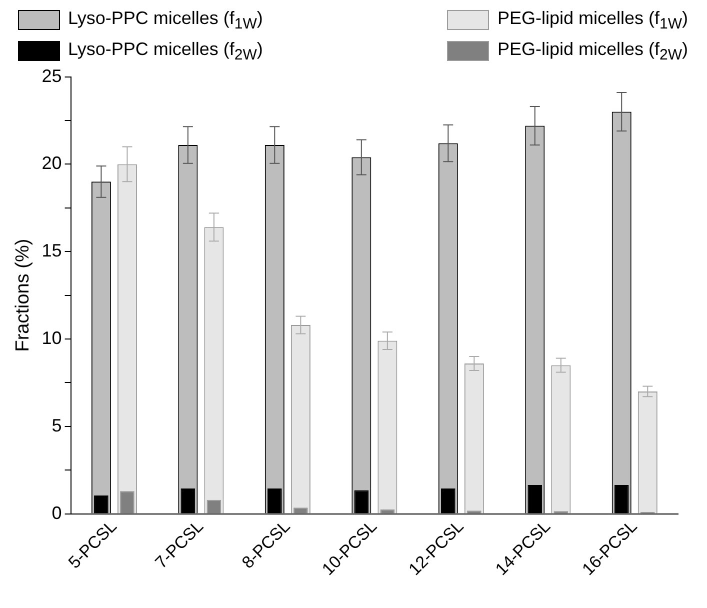 This screenshot has height=608, width=707. What do you see at coordinates (57, 512) in the screenshot?
I see `y-tick-label: 0` at bounding box center [57, 512].